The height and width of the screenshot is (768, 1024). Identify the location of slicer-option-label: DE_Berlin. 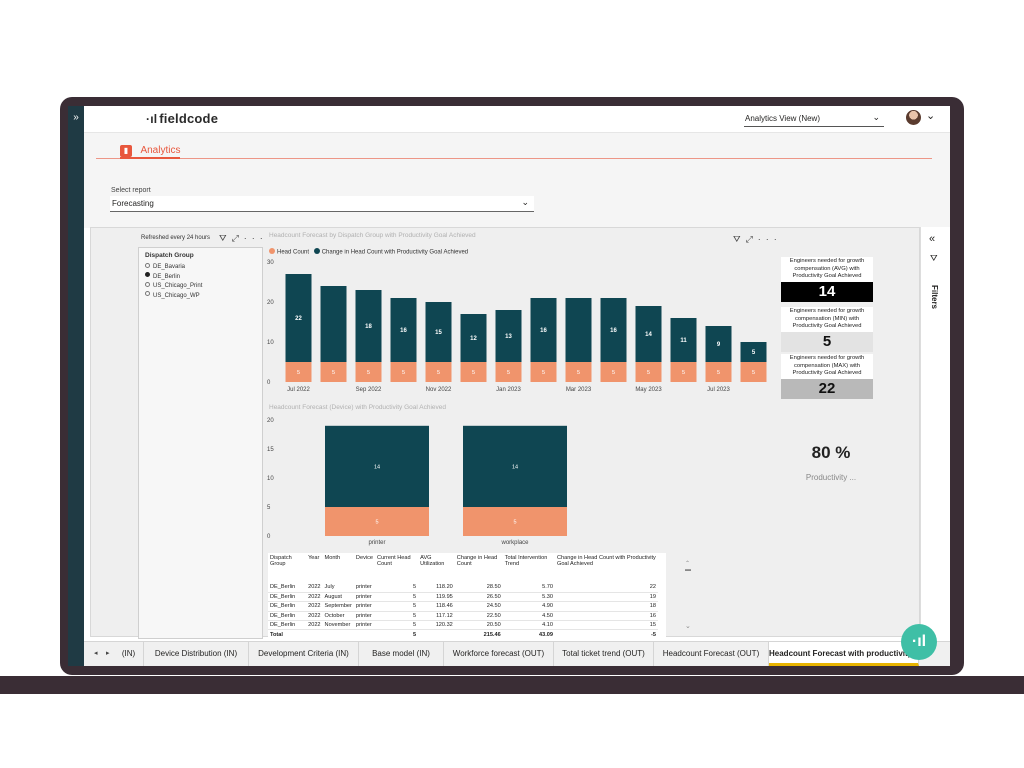
(167, 276).